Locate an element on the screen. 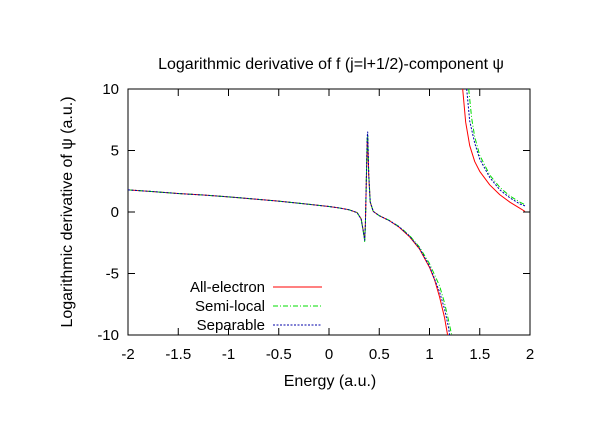  legend-label: Semi-local is located at coordinates (230, 306).